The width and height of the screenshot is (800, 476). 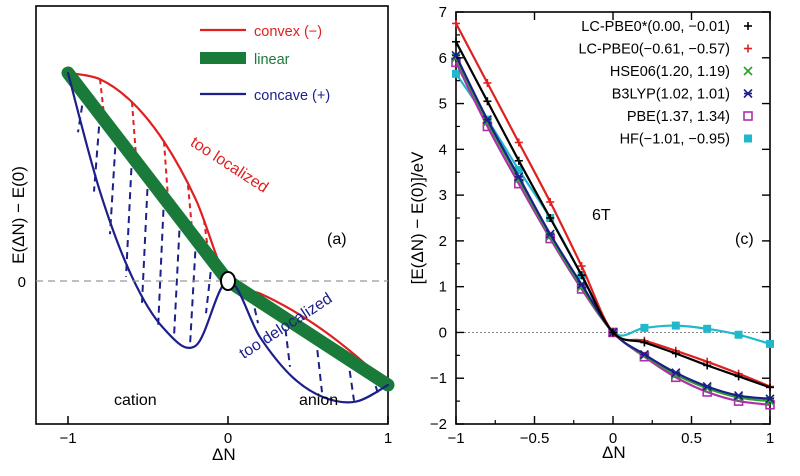 I want to click on panel-c-ytick-label-4: 2, so click(x=443, y=241).